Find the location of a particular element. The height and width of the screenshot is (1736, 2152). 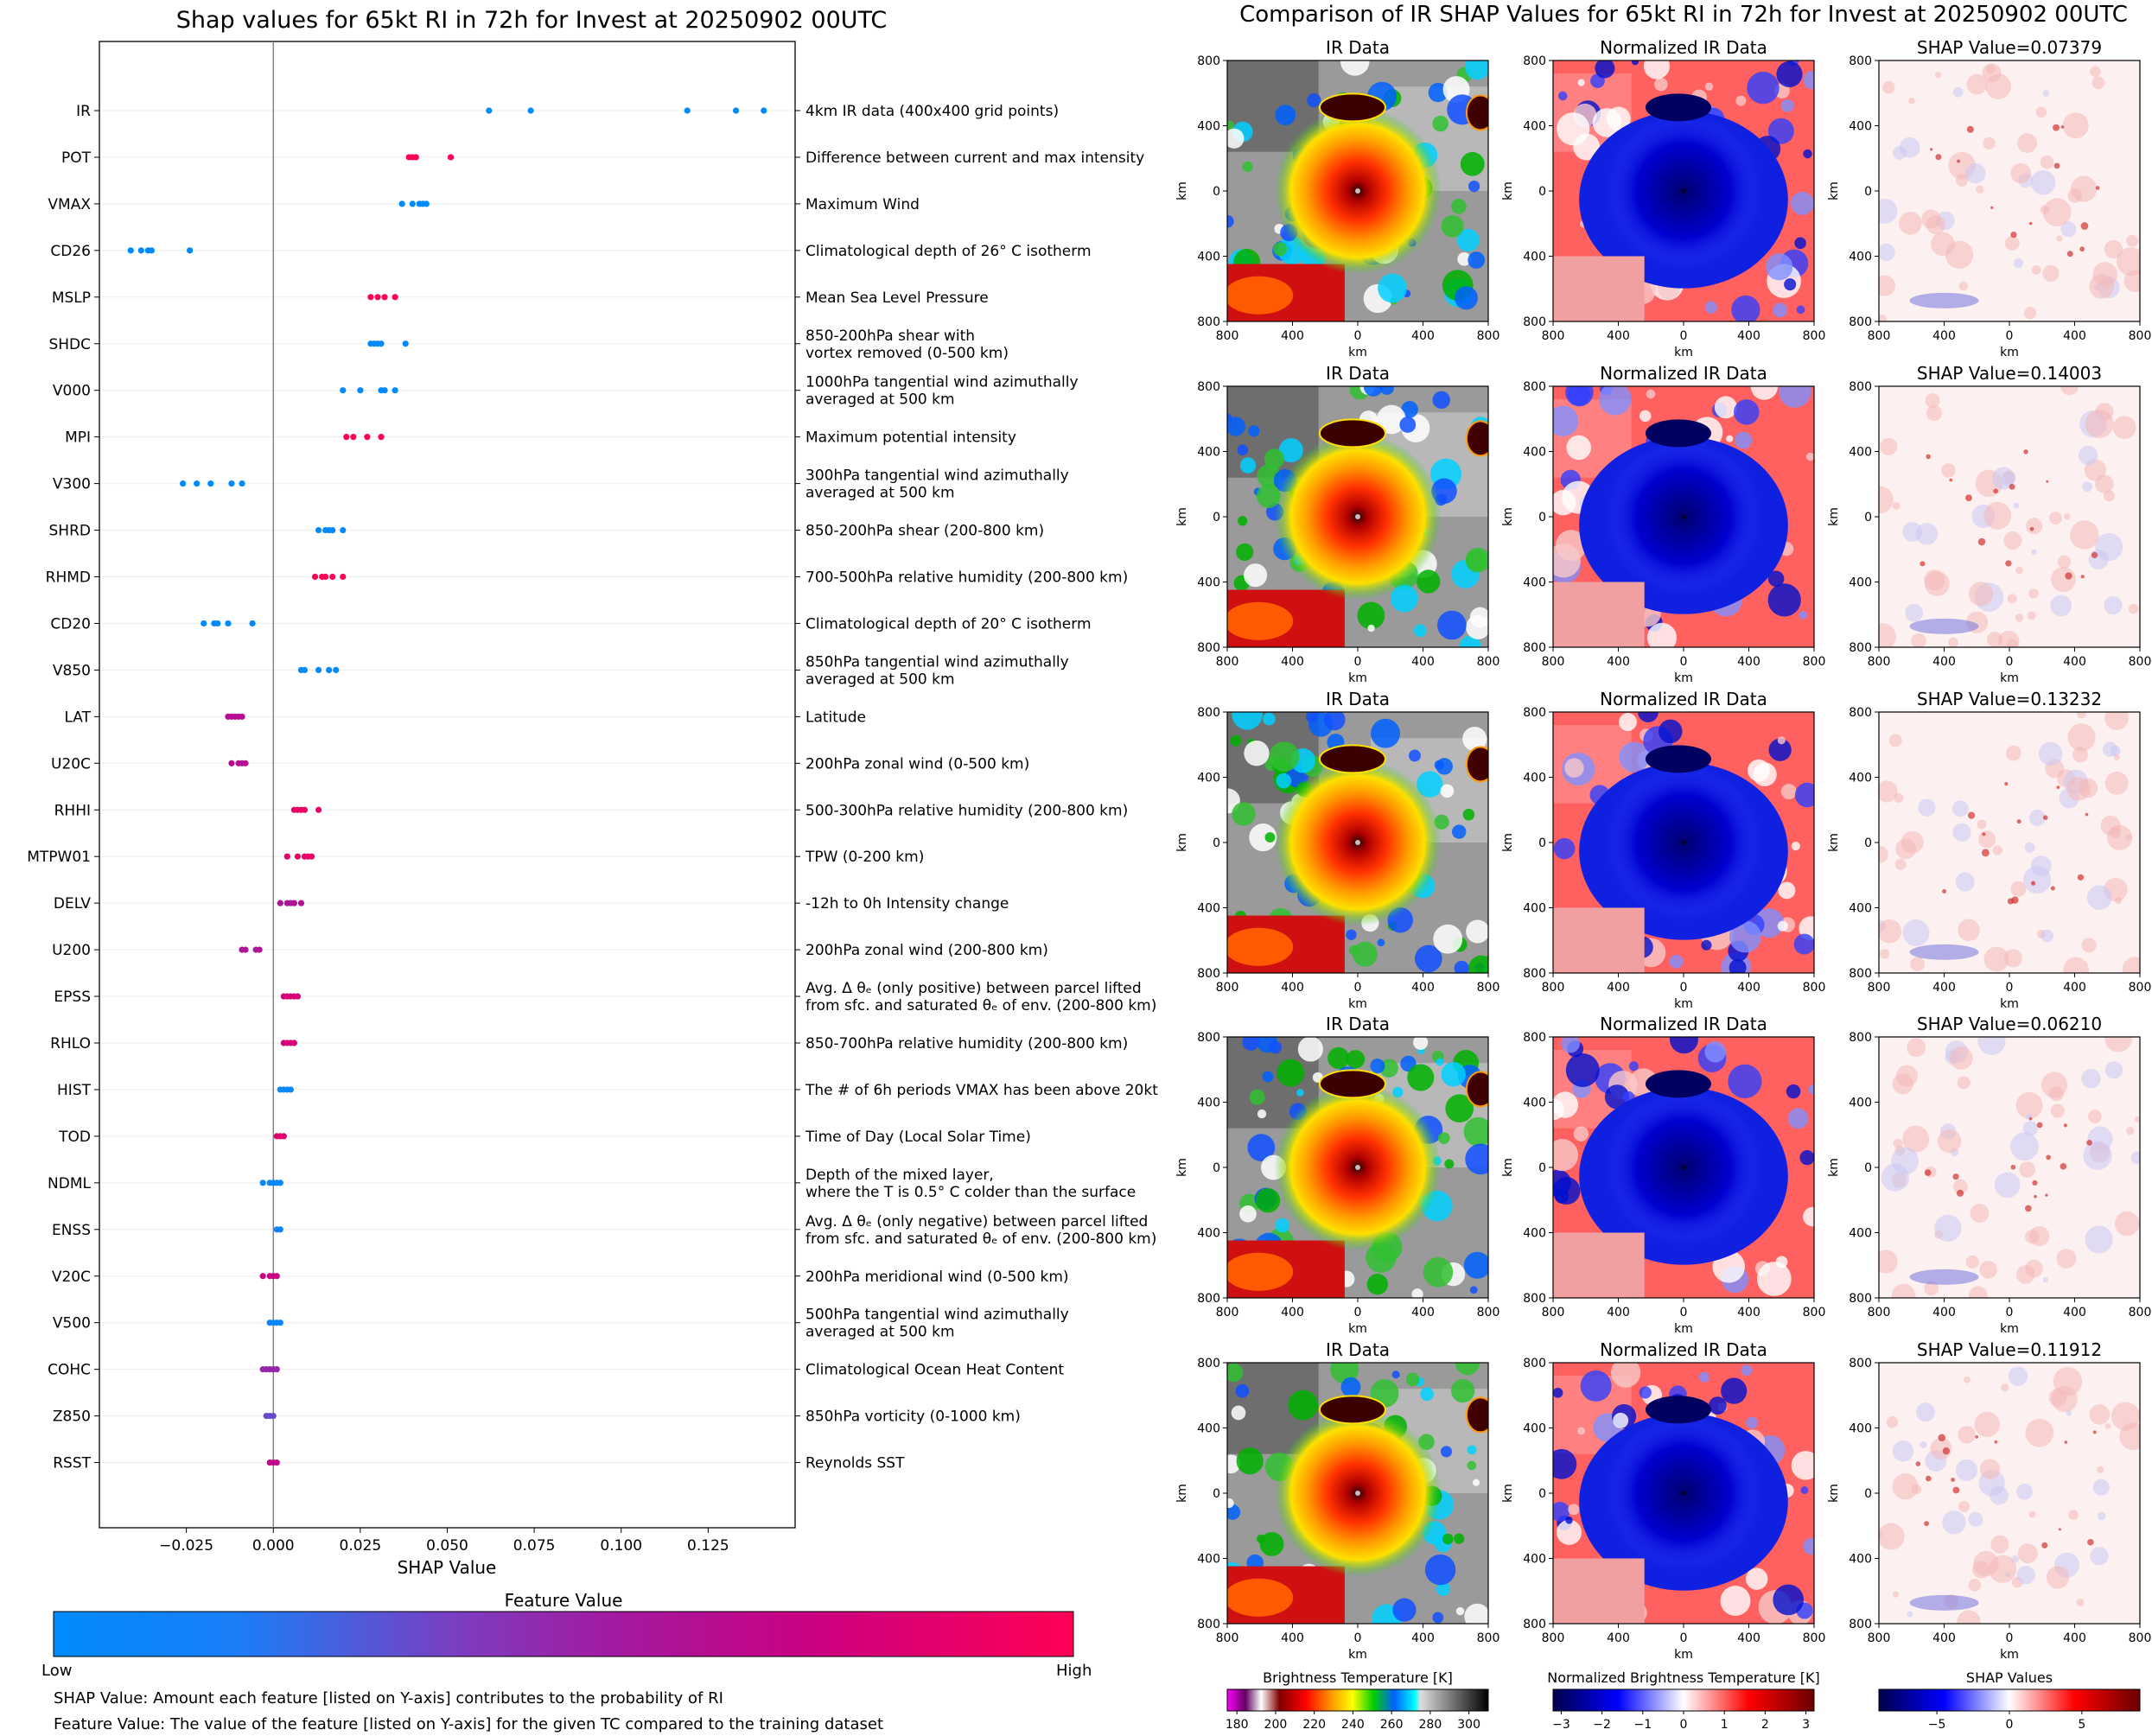

shap-panel-title: SHAP Value=0.11912 is located at coordinates (2009, 1349).